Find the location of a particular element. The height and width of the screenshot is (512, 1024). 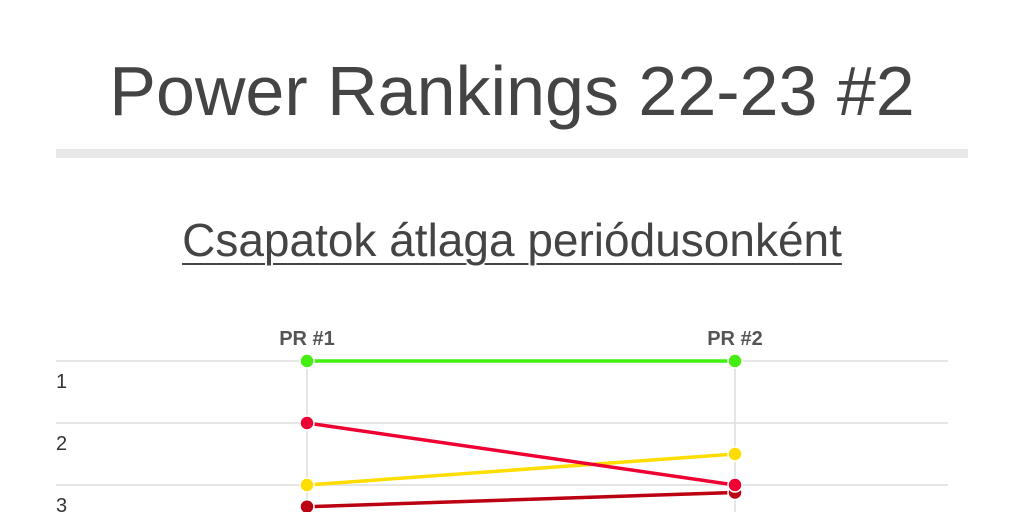

column-label-1: PR #1 is located at coordinates (307, 339).